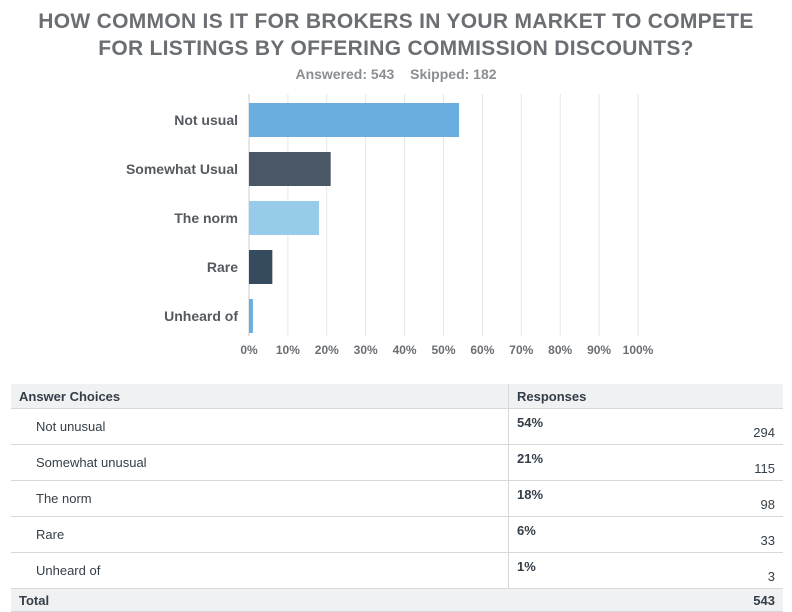  Describe the element at coordinates (482, 350) in the screenshot. I see `x-tick-label: 60%` at that location.